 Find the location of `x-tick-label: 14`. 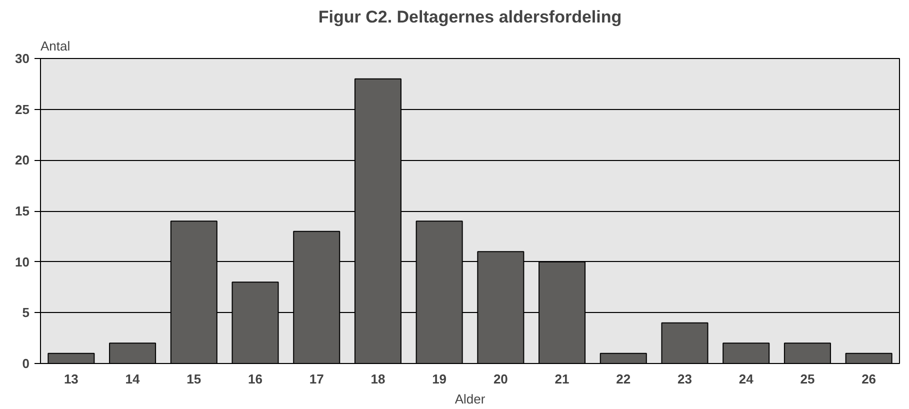

x-tick-label: 14 is located at coordinates (133, 379).